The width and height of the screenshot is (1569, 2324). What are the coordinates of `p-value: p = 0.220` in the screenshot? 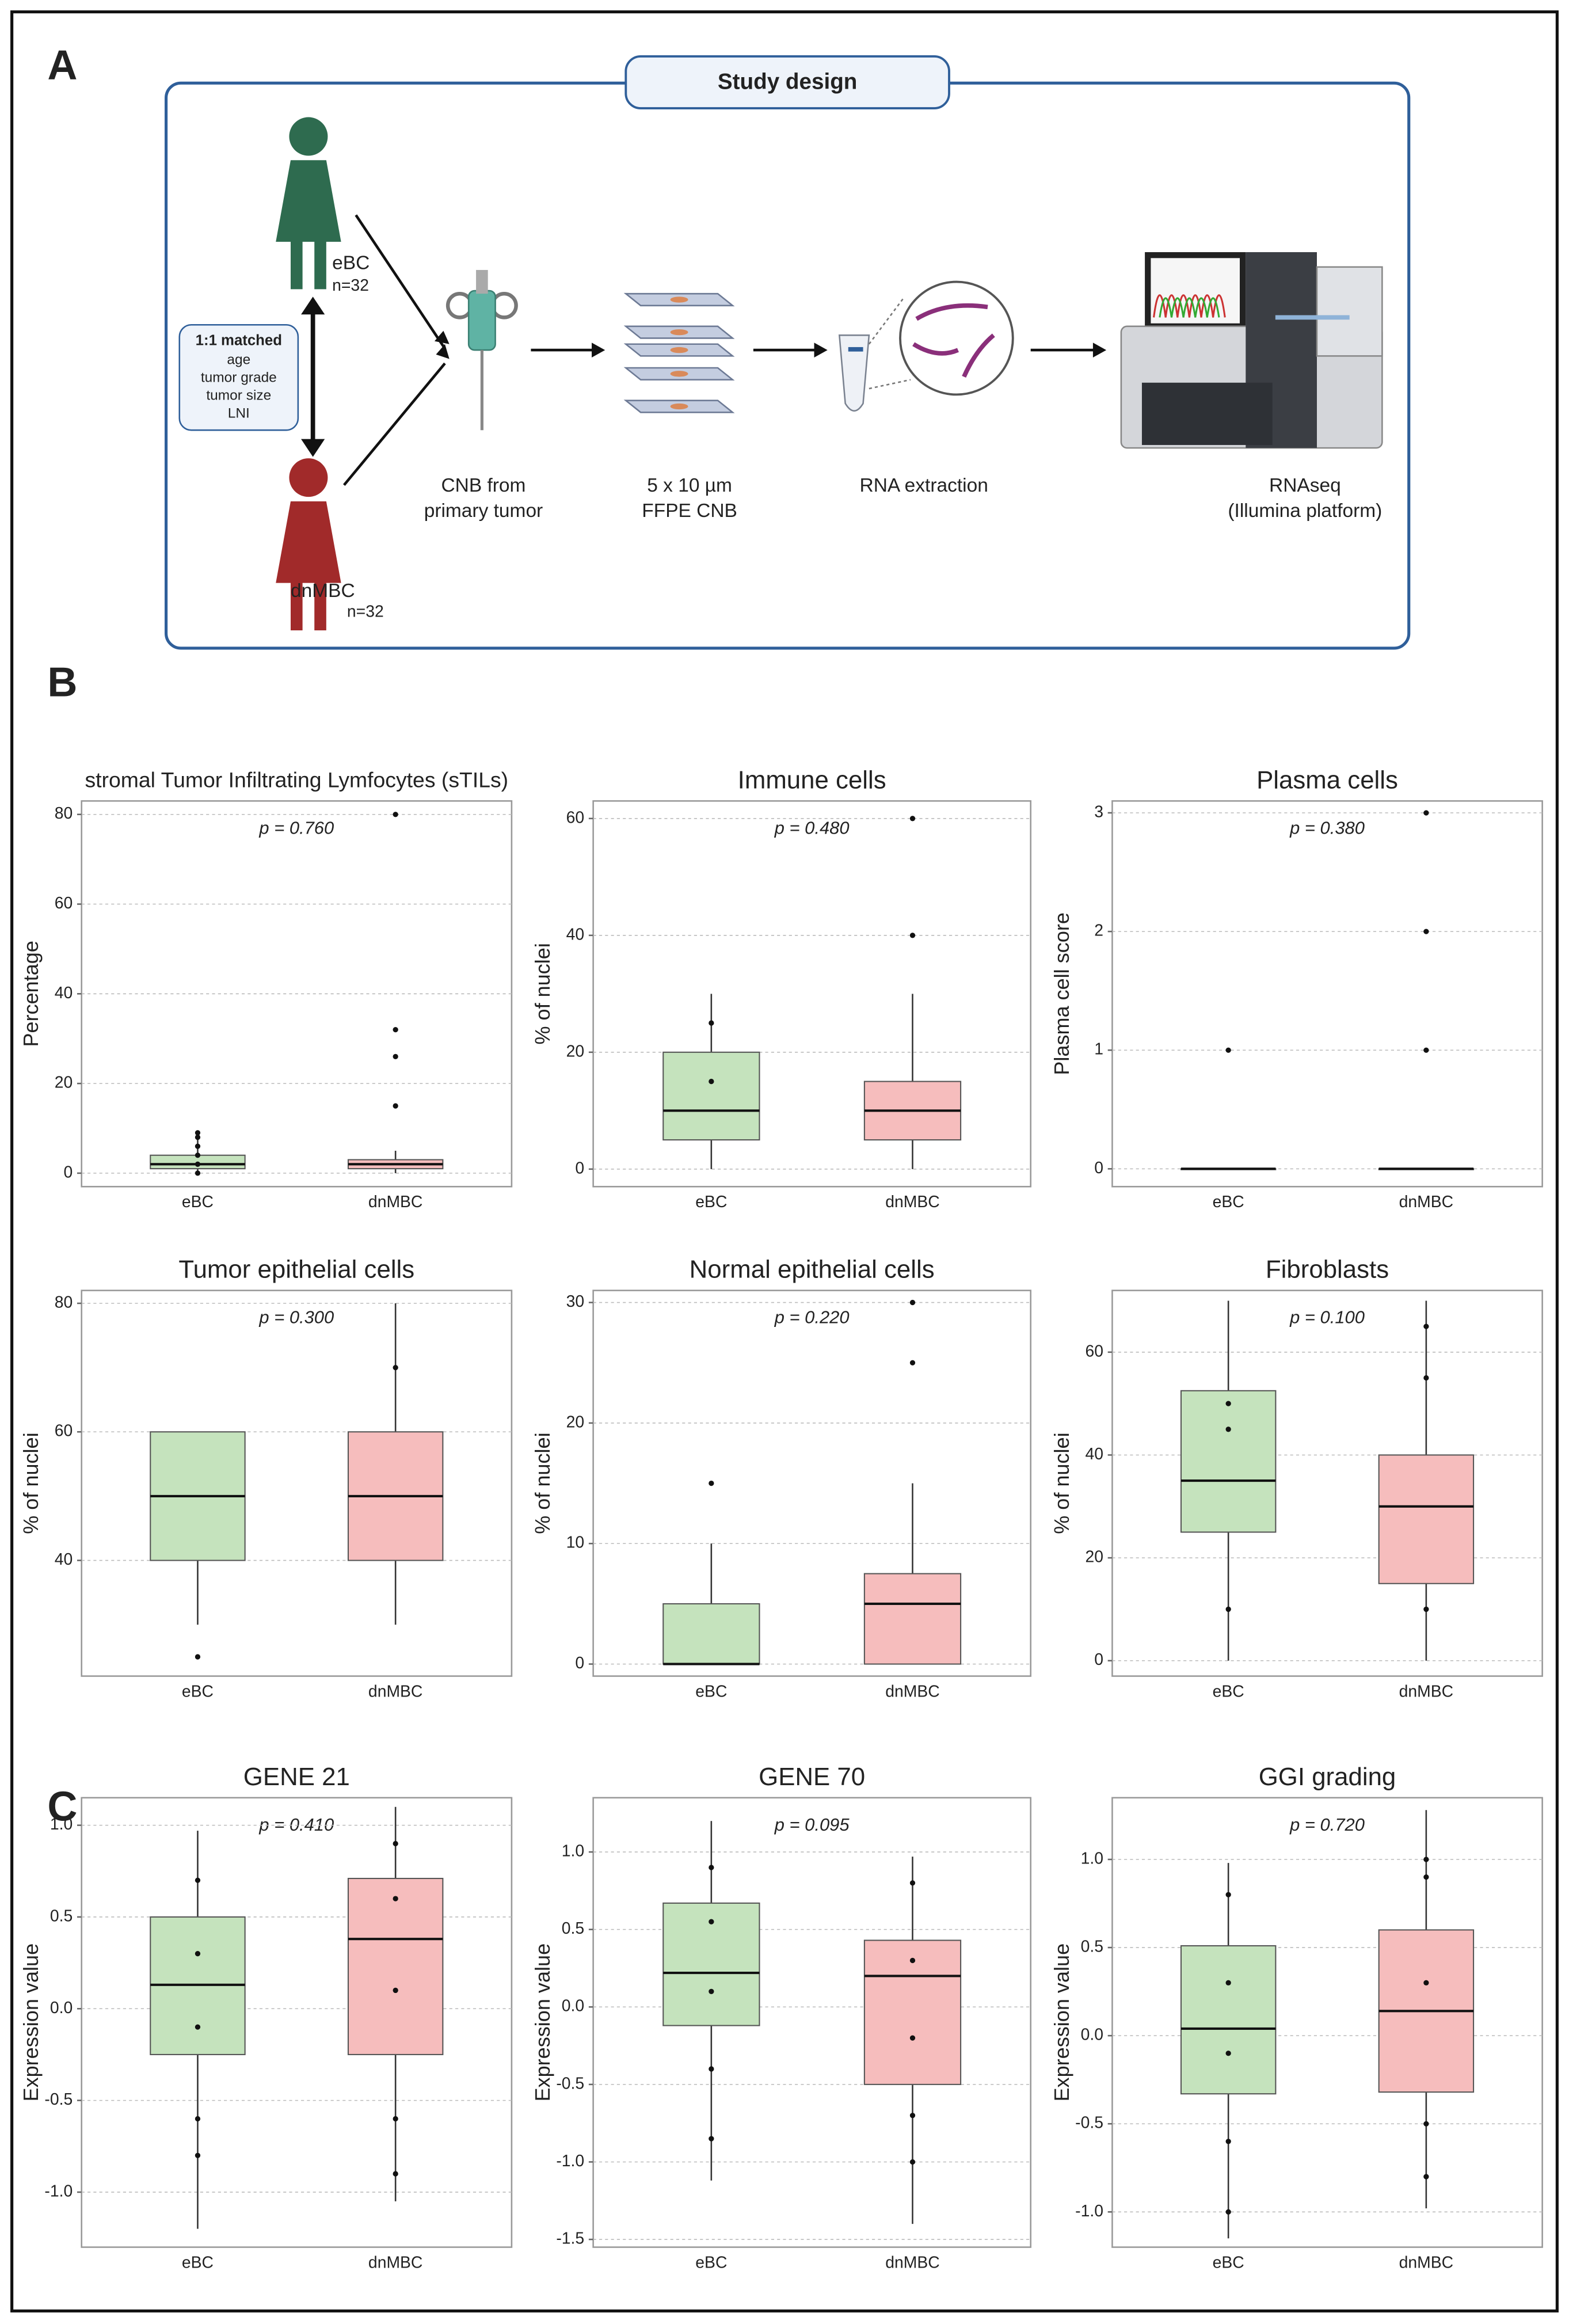 It's located at (812, 1317).